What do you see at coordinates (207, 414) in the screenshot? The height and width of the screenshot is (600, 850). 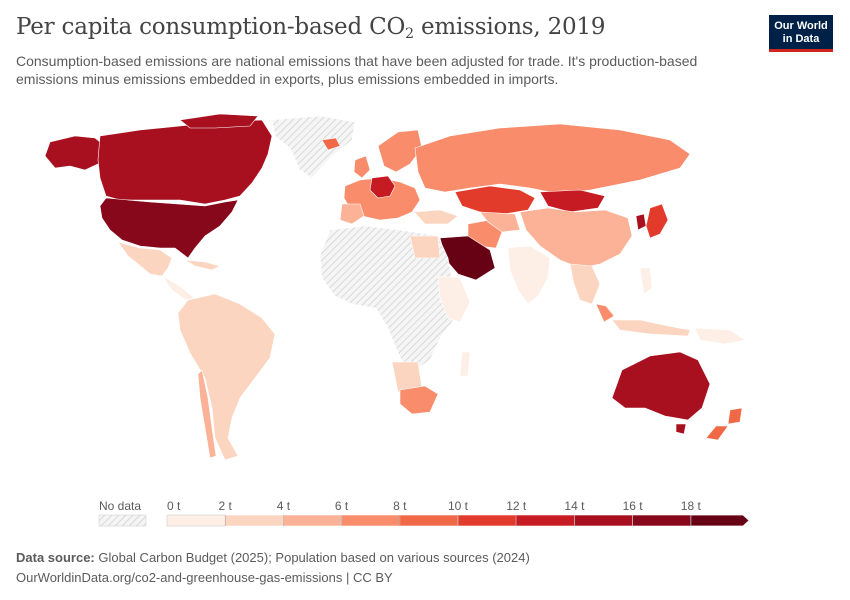 I see `region-chile` at bounding box center [207, 414].